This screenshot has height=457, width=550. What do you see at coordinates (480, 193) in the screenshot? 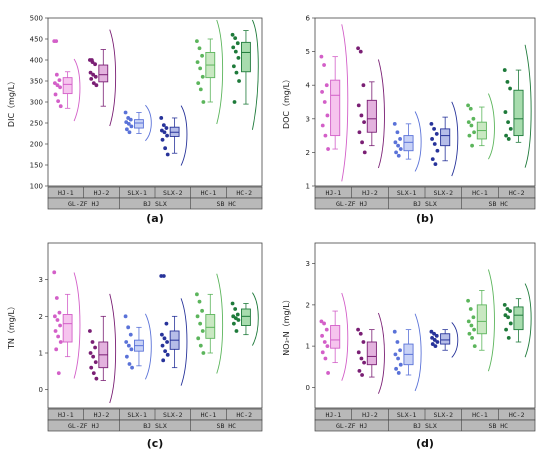
I see `category-label: HC-1` at bounding box center [480, 193].